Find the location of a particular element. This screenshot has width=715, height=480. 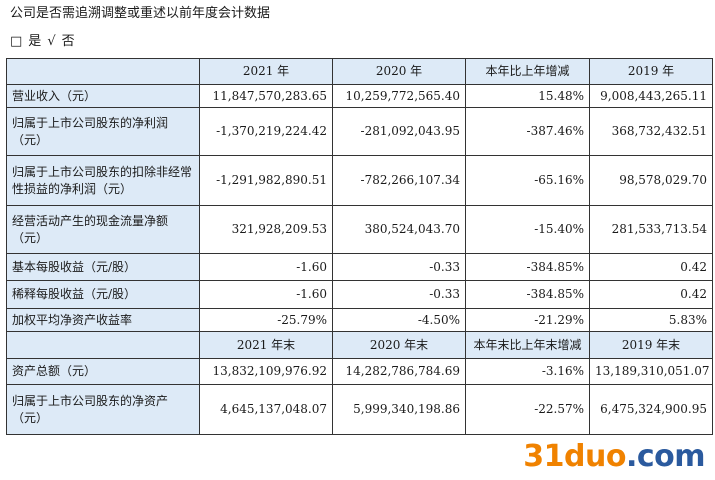

cell-value: 15.48% is located at coordinates (527, 96).